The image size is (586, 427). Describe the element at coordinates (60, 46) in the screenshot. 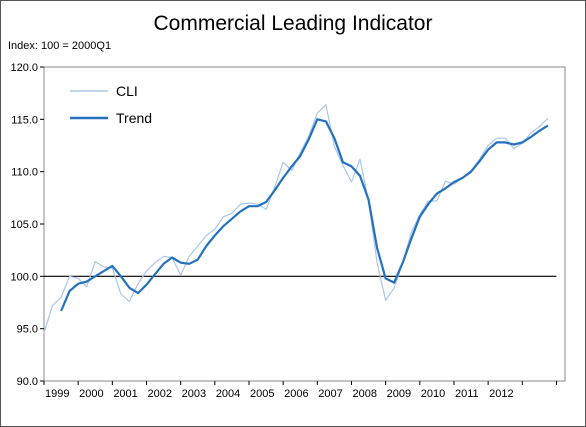

I see `index-note: Index: 100 = 2000Q1` at that location.